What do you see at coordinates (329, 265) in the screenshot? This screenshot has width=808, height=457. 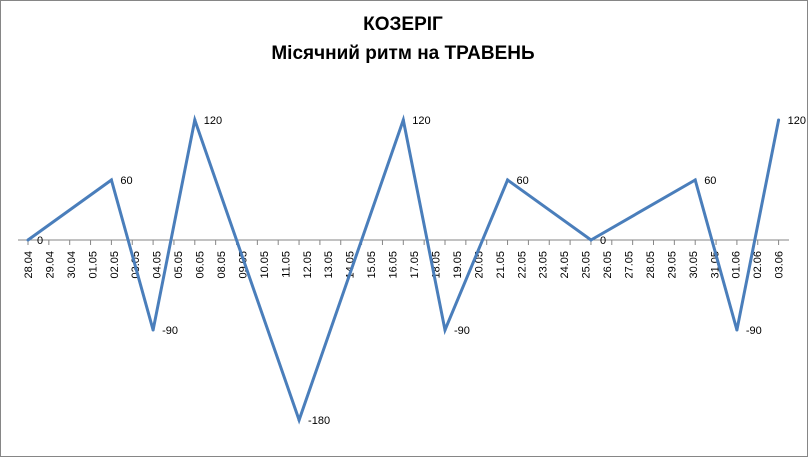 I see `x-tick-label: 13.05` at bounding box center [329, 265].